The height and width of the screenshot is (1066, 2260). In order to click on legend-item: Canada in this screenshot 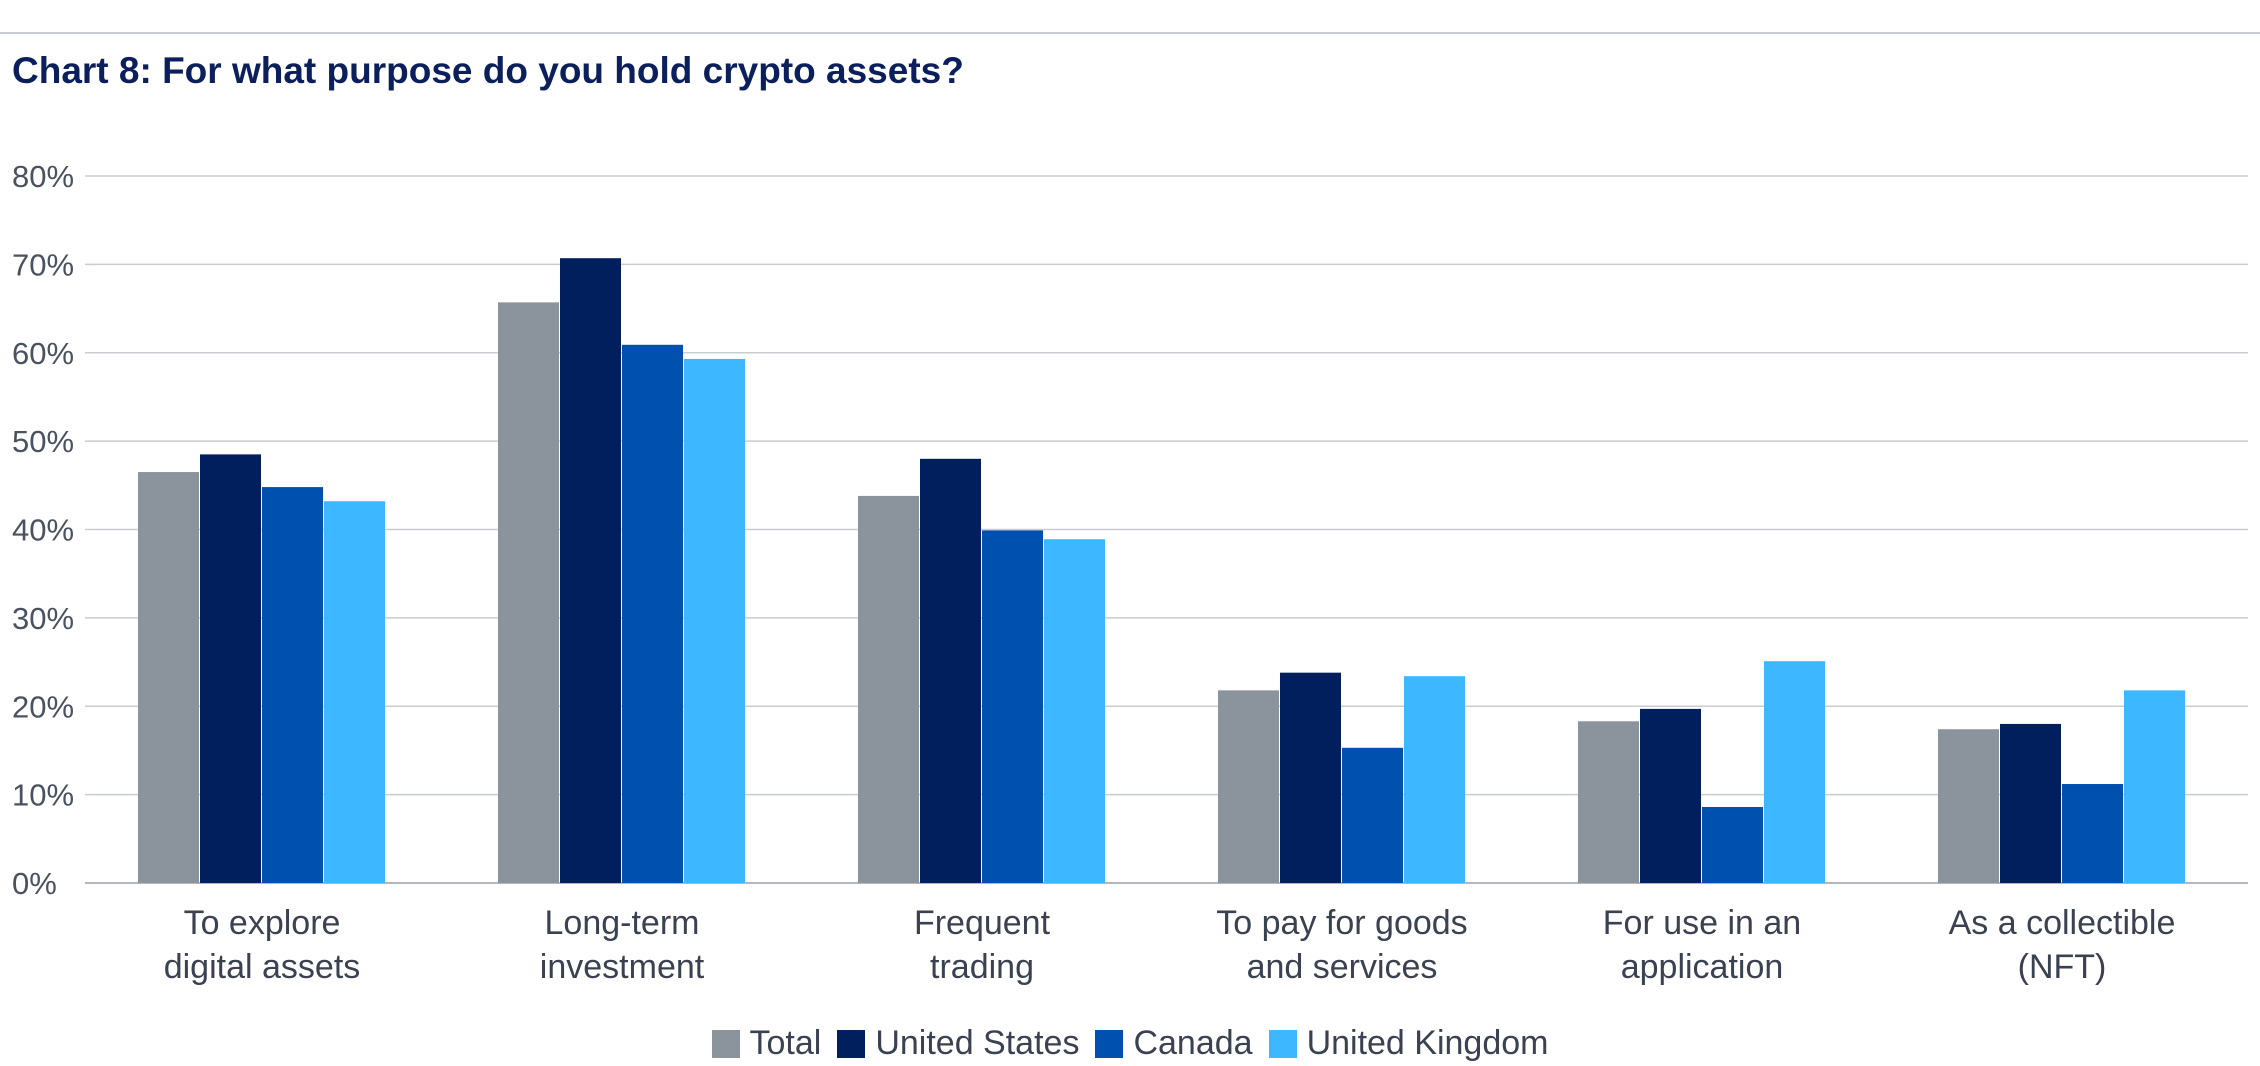, I will do `click(1174, 1043)`.